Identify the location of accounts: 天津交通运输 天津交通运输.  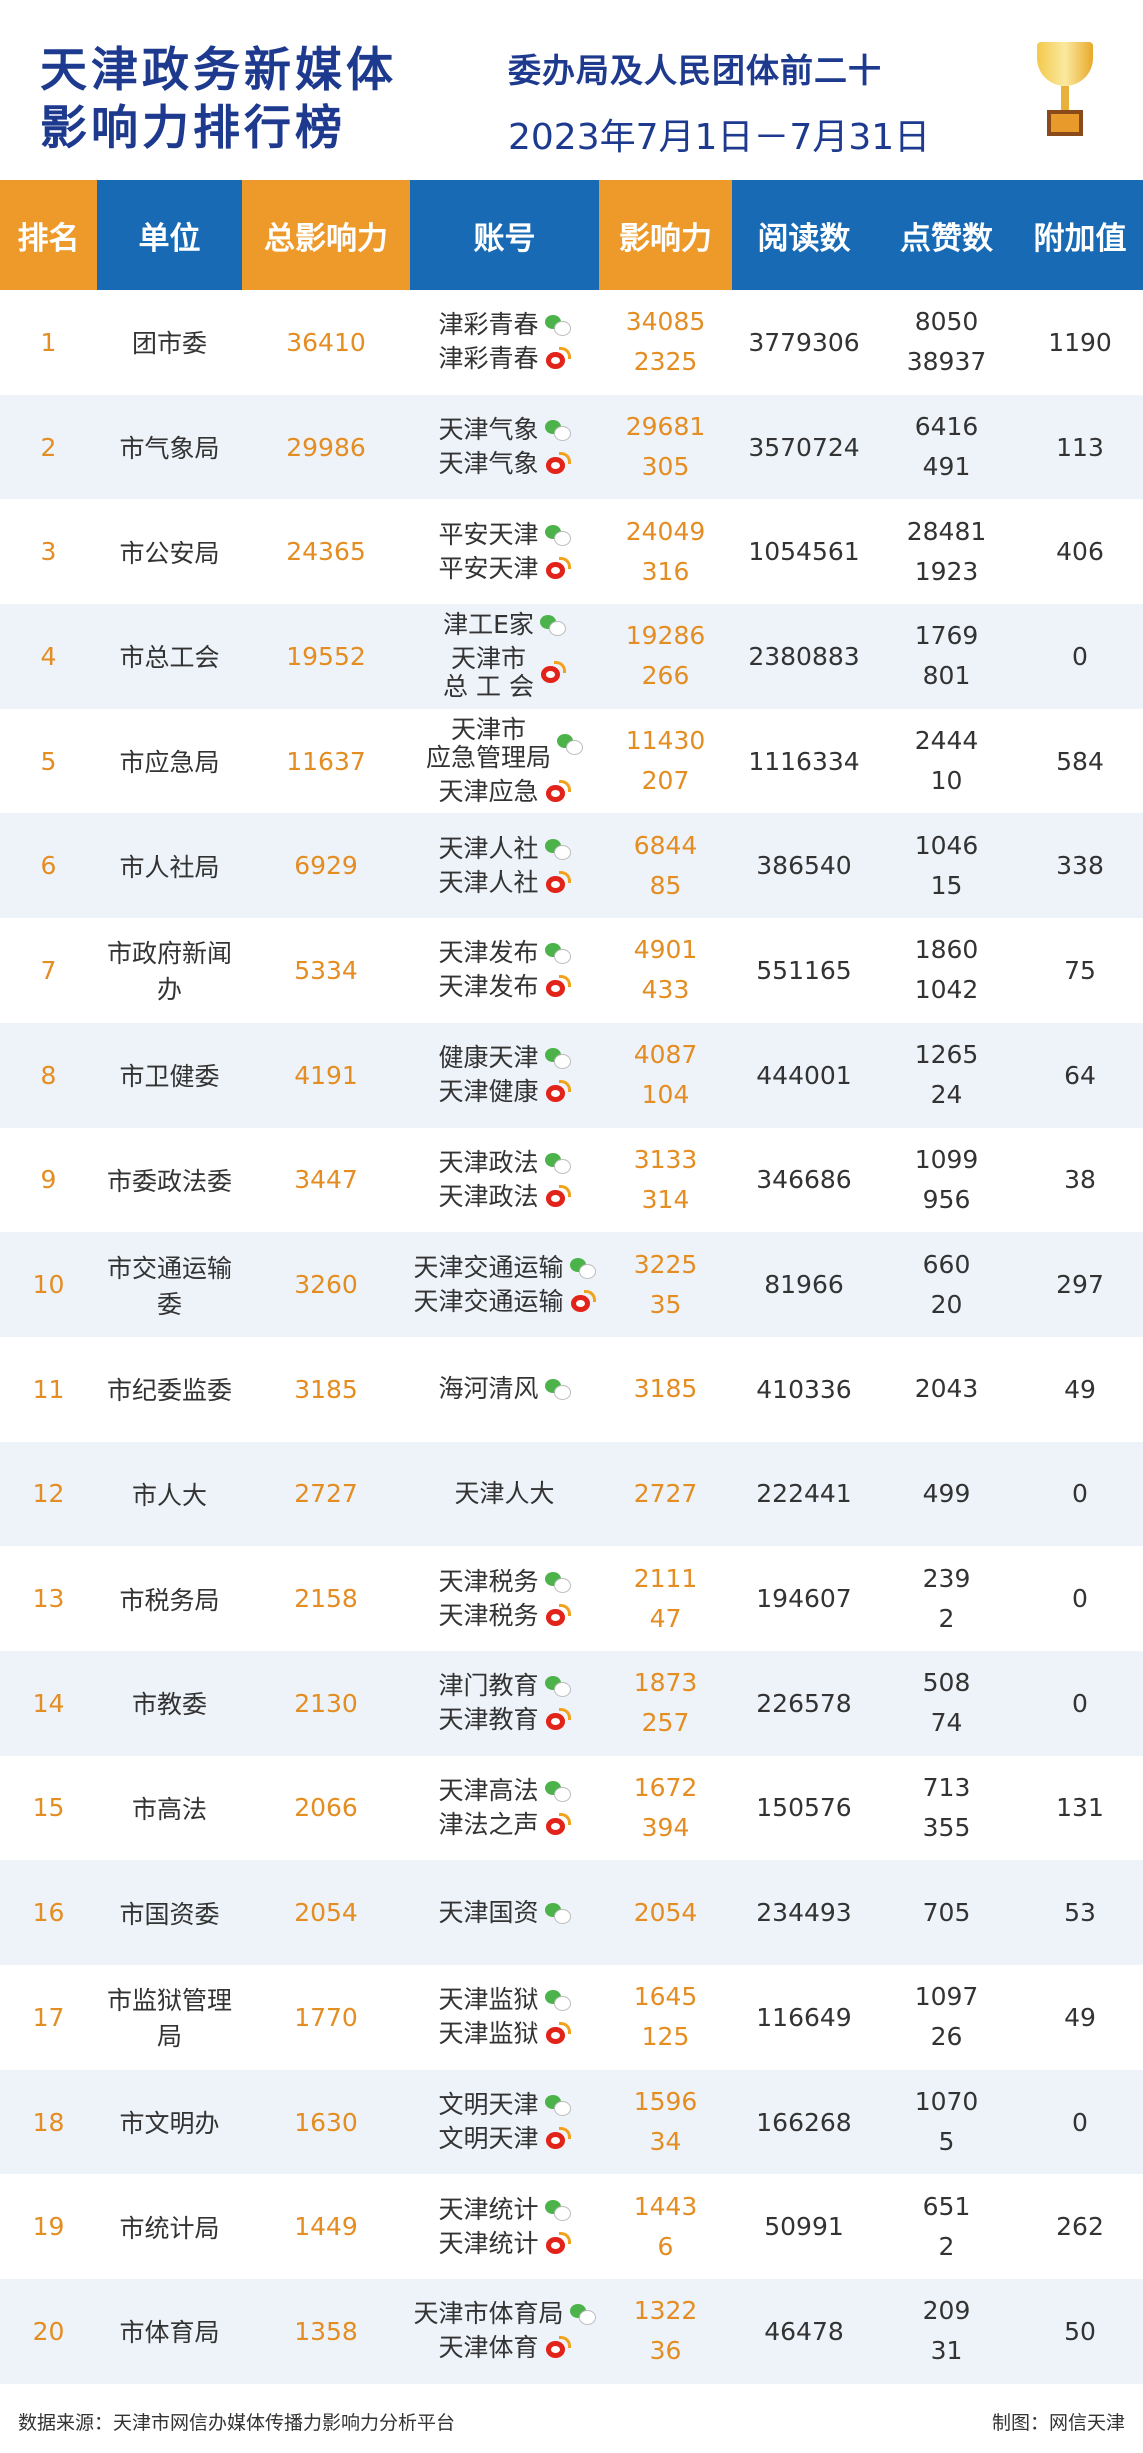
(504, 1284).